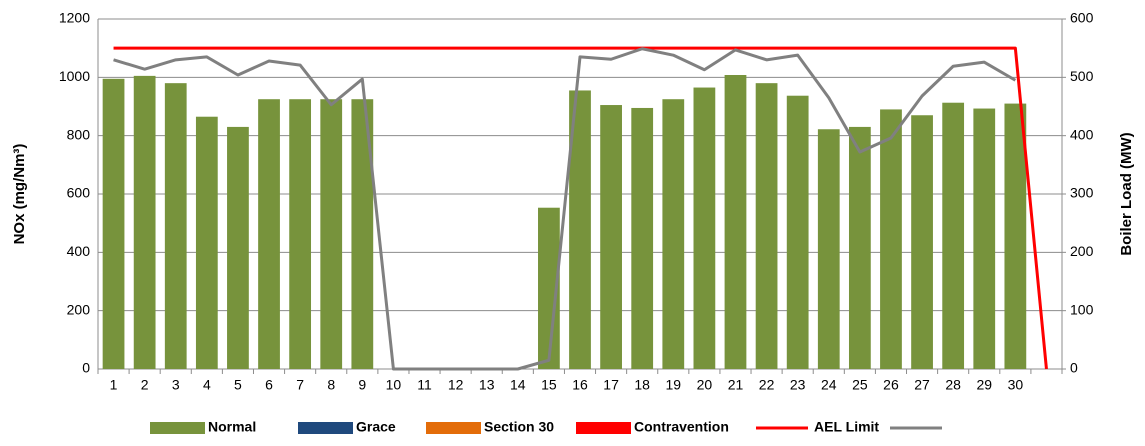  I want to click on x-tick-label: 17, so click(611, 385).